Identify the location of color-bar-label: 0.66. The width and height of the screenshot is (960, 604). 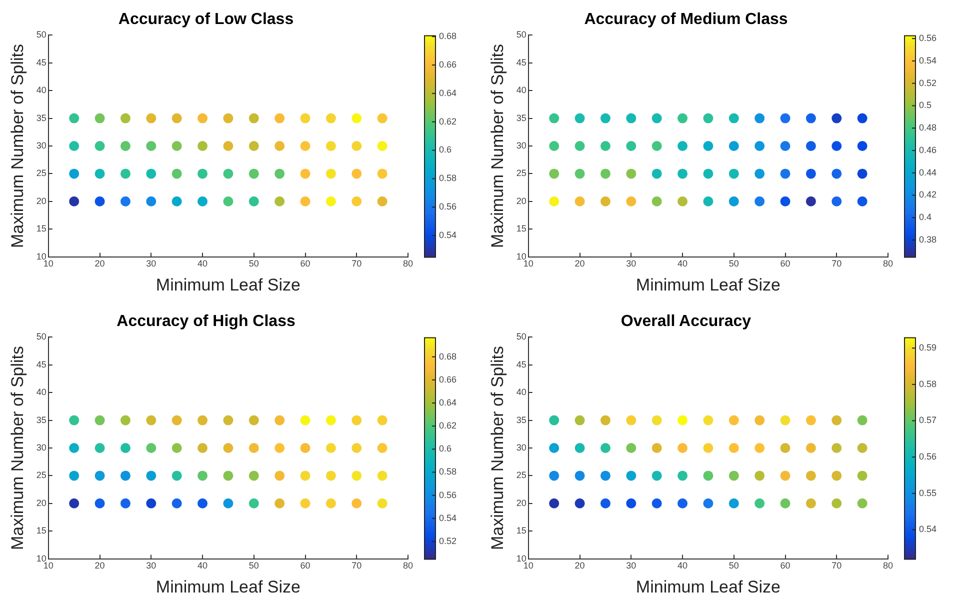
(448, 65).